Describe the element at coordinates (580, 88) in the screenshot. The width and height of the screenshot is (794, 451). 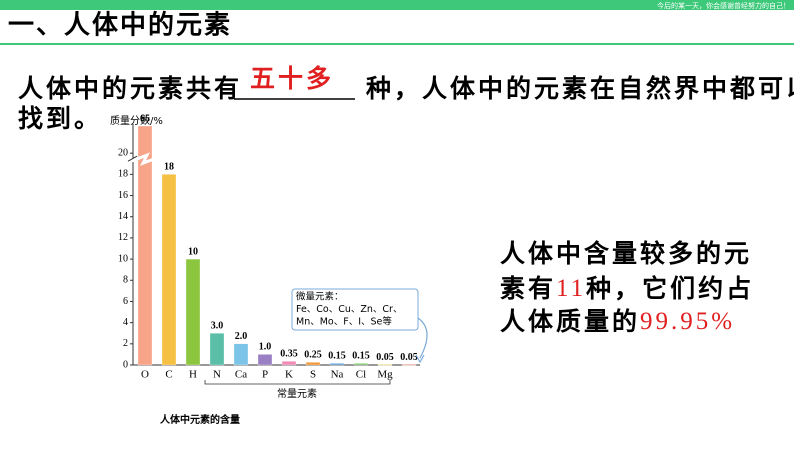
I see `intro-text: 种，人体中的元素在自然界中都可以` at that location.